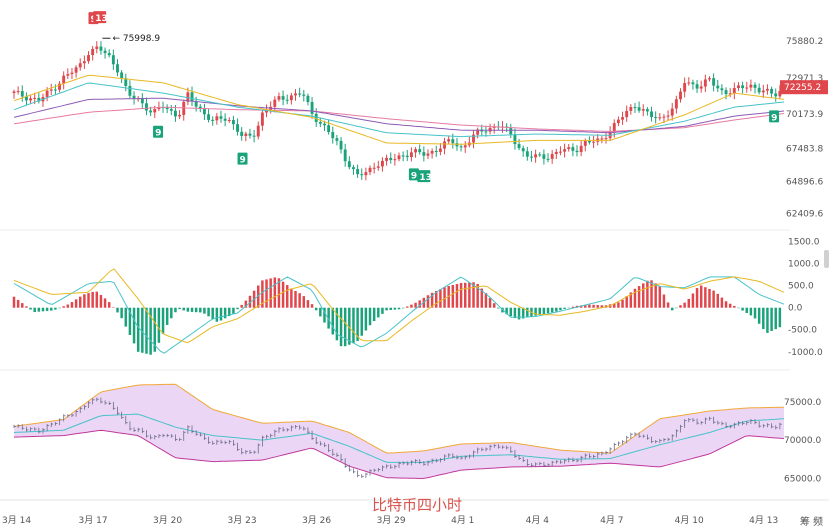  I want to click on x-axis-date-label: 4月 13, so click(763, 520).